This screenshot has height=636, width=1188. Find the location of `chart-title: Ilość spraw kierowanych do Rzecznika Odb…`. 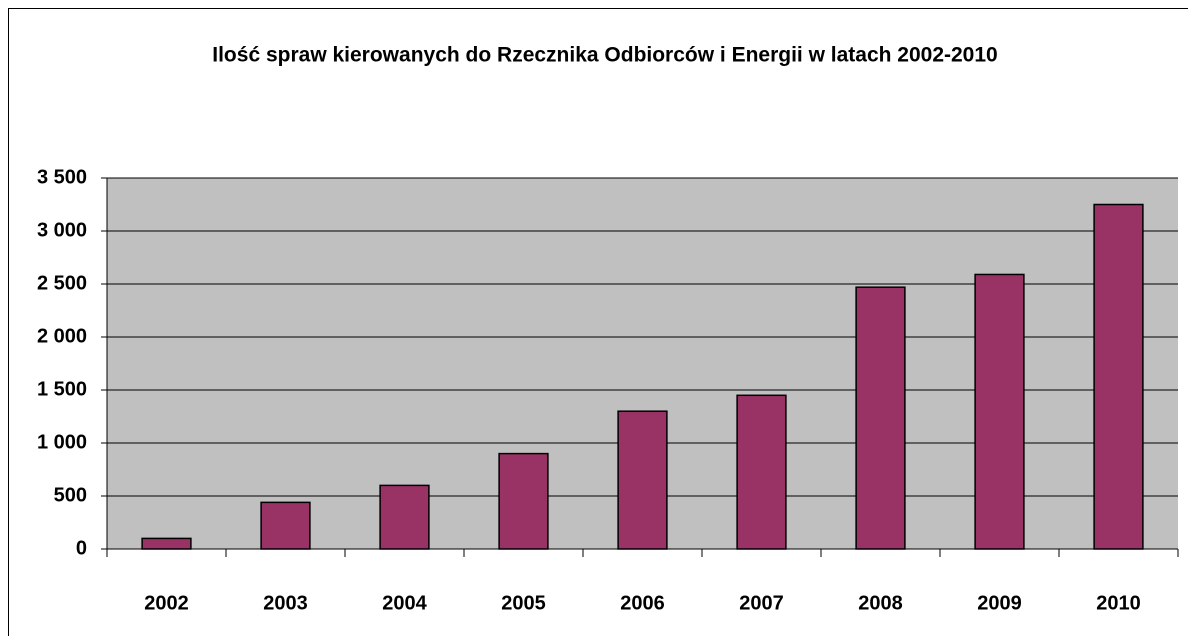

chart-title: Ilość spraw kierowanych do Rzecznika Odb… is located at coordinates (604, 55).